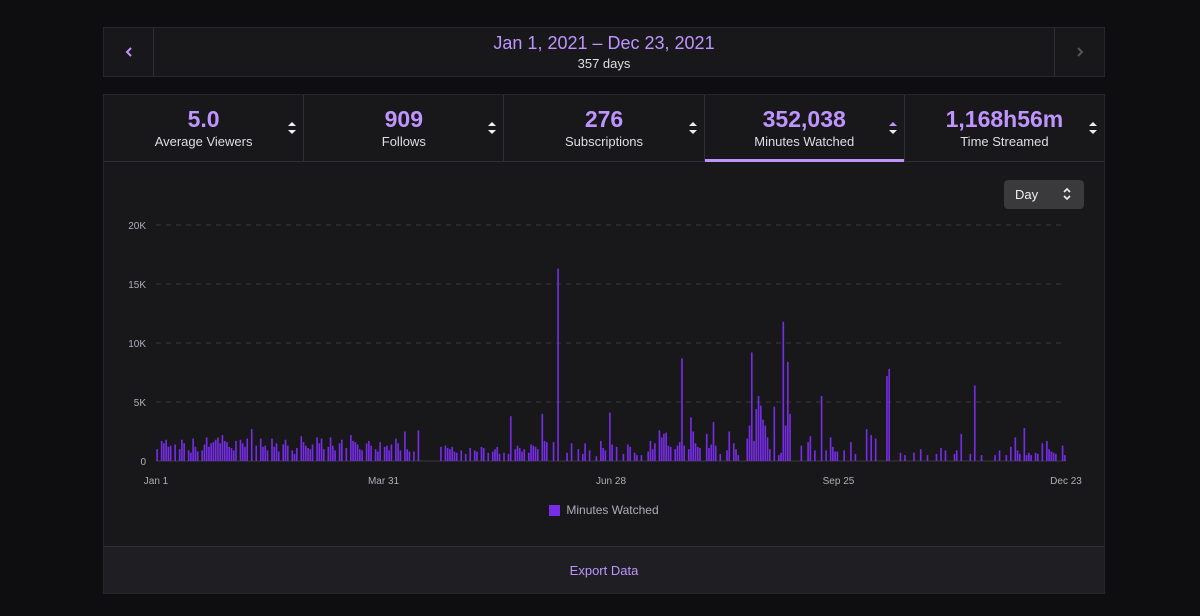 The height and width of the screenshot is (616, 1200). What do you see at coordinates (404, 128) in the screenshot?
I see `stat-tab-follows: 909 Follows` at bounding box center [404, 128].